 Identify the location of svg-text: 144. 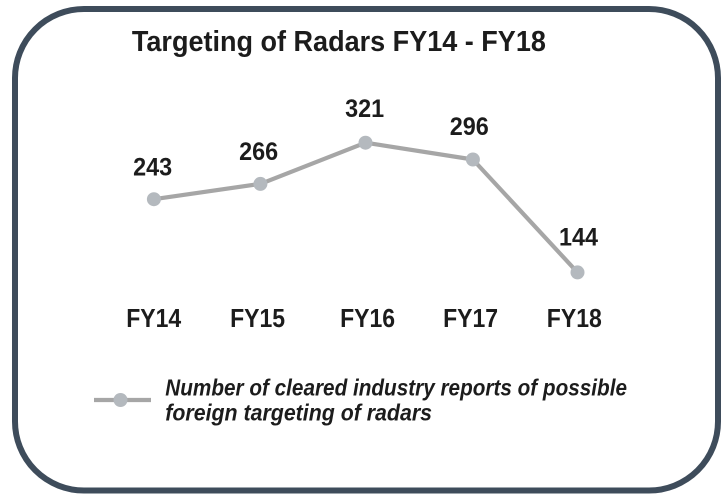
(578, 237).